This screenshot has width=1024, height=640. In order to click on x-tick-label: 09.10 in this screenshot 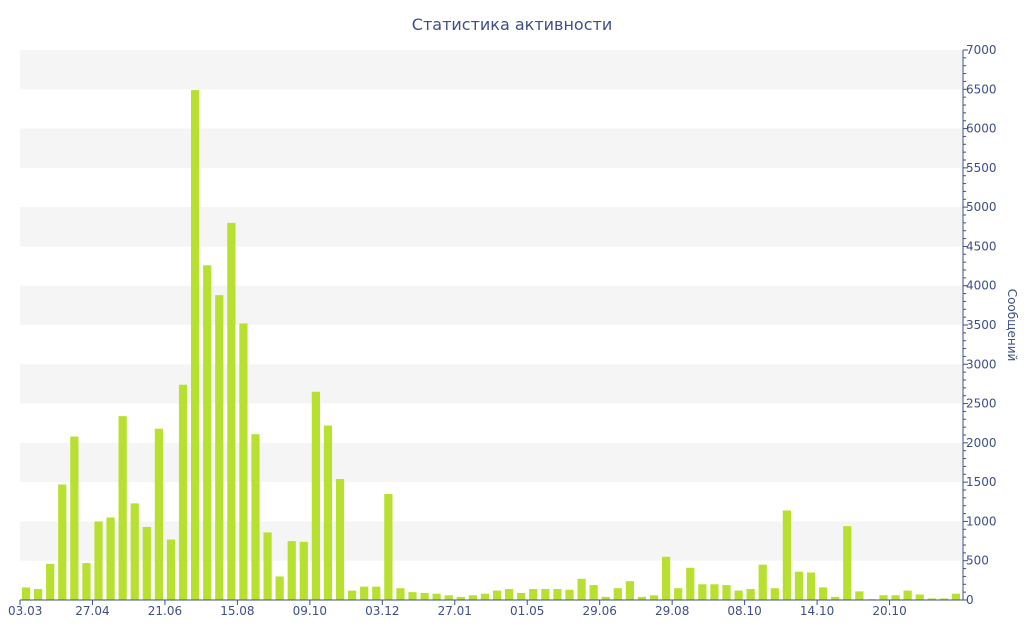, I will do `click(310, 611)`.